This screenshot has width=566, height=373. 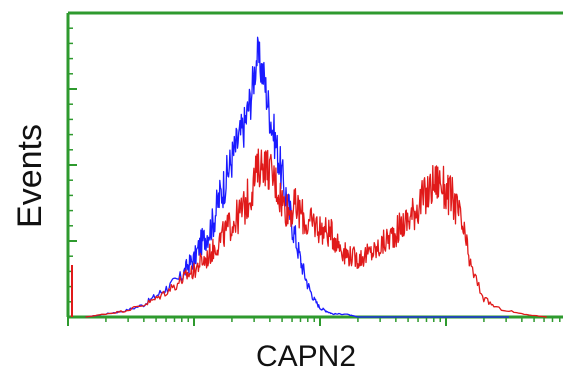 What do you see at coordinates (30, 176) in the screenshot?
I see `y-axis-title: Events` at bounding box center [30, 176].